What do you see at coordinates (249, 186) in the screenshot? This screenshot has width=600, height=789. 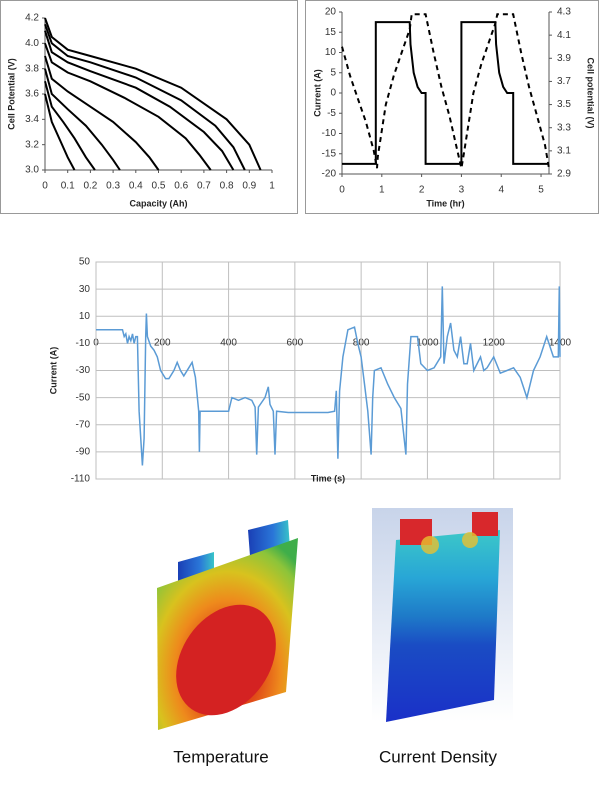 I see `x-tick-label: 0.9` at bounding box center [249, 186].